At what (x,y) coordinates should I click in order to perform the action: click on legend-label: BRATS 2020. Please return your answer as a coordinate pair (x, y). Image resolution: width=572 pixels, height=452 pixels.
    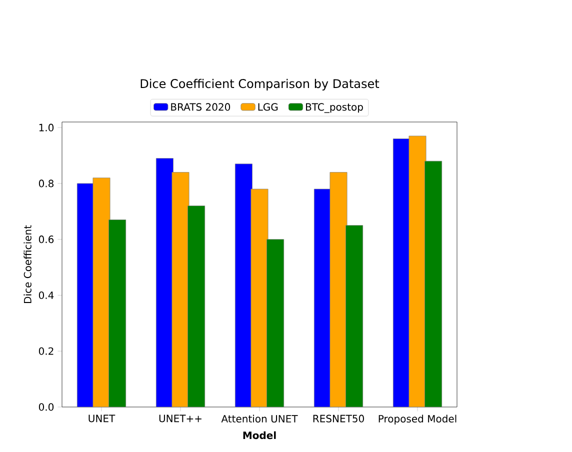
    Looking at the image, I should click on (200, 107).